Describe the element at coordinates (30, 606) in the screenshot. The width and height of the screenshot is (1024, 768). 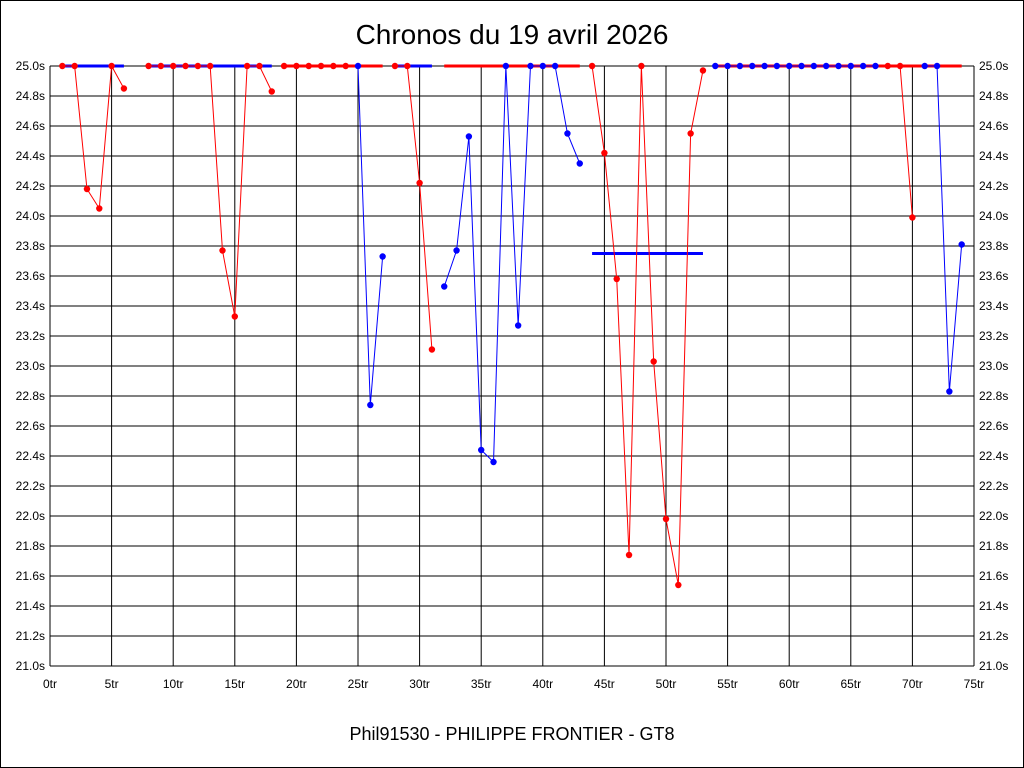
I see `y-tick-label-left: 21.4s` at that location.